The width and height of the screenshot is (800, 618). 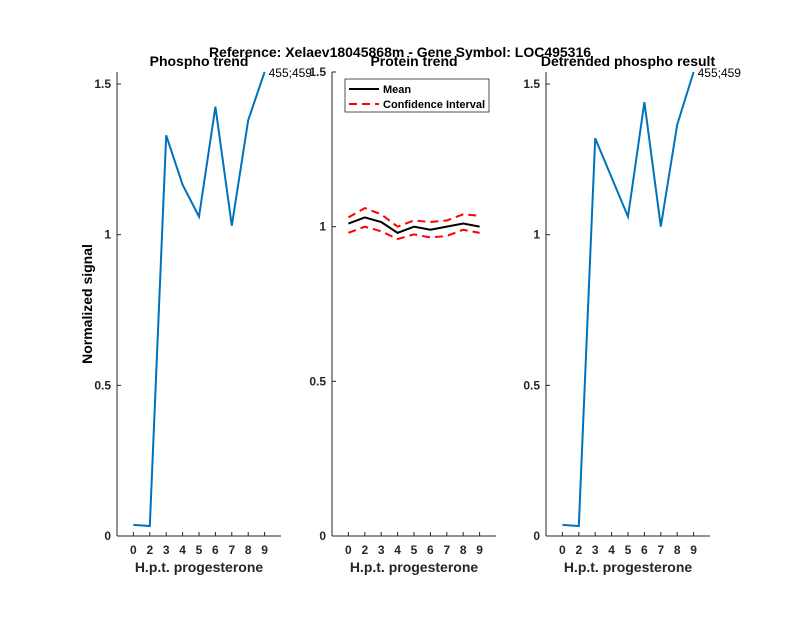 I want to click on mean-line, so click(x=414, y=225).